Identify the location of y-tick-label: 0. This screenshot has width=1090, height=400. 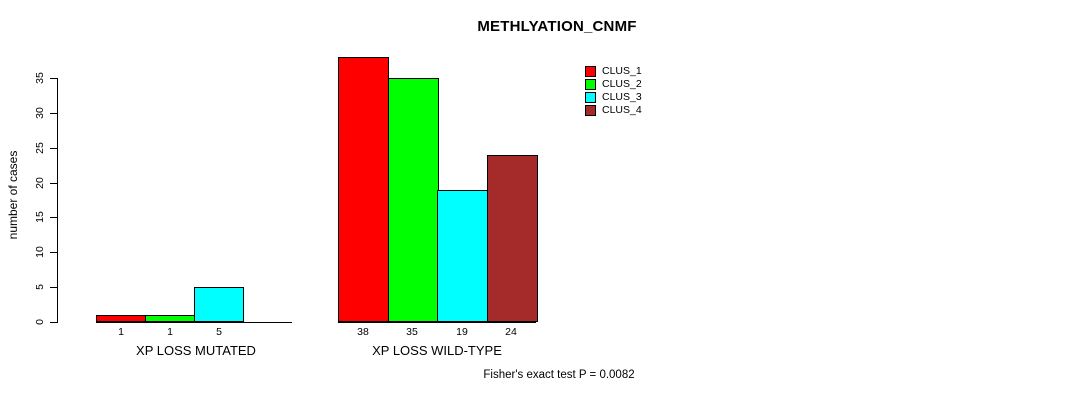
(40, 322).